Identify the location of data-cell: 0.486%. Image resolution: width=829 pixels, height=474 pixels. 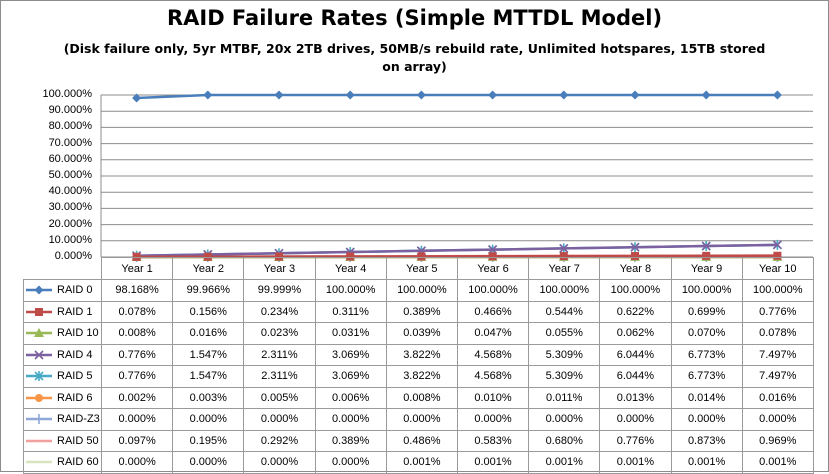
(421, 441).